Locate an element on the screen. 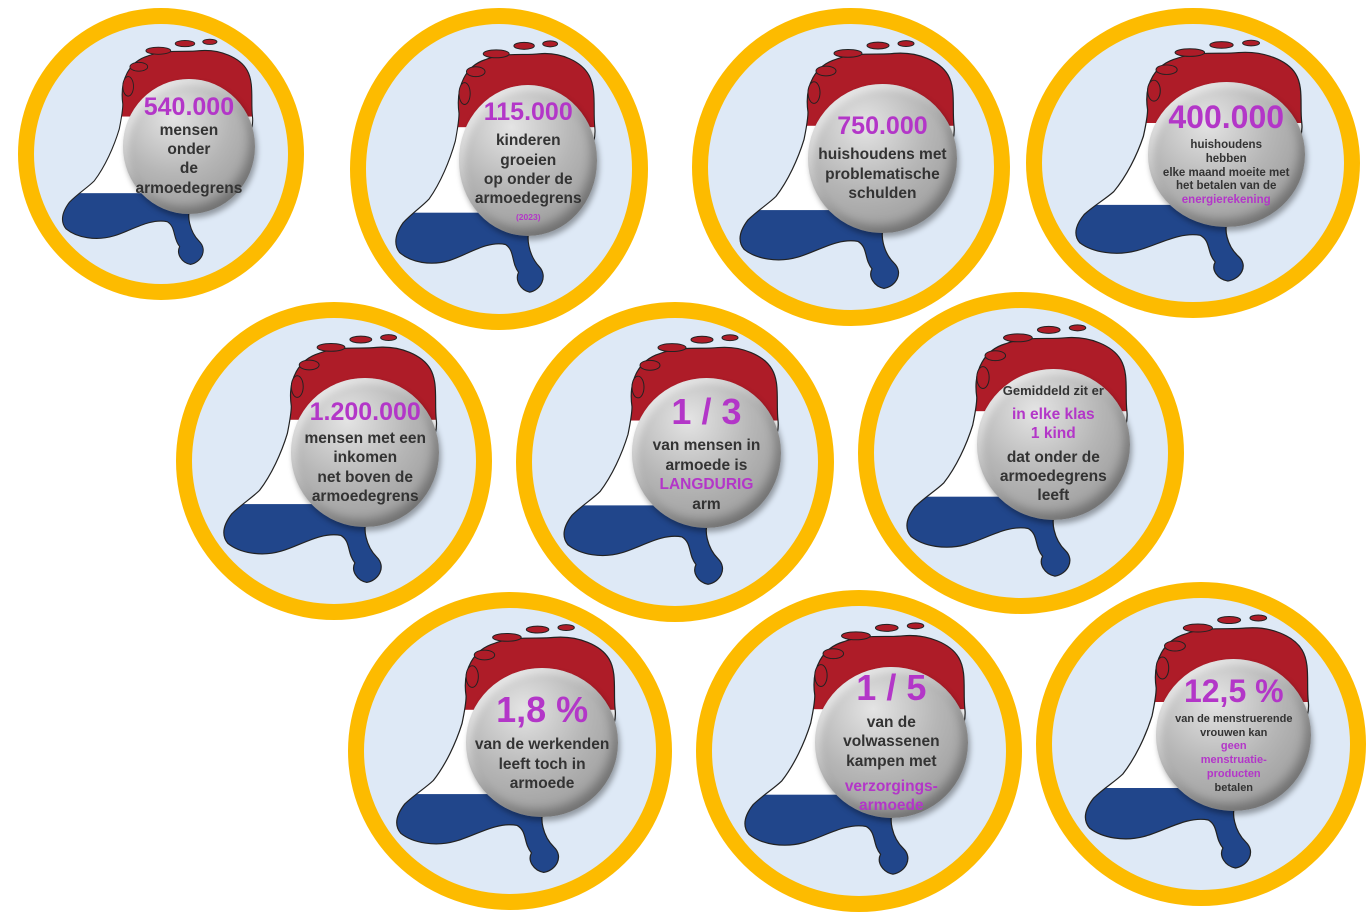  stat-text: kinderen groeien is located at coordinates (528, 150).